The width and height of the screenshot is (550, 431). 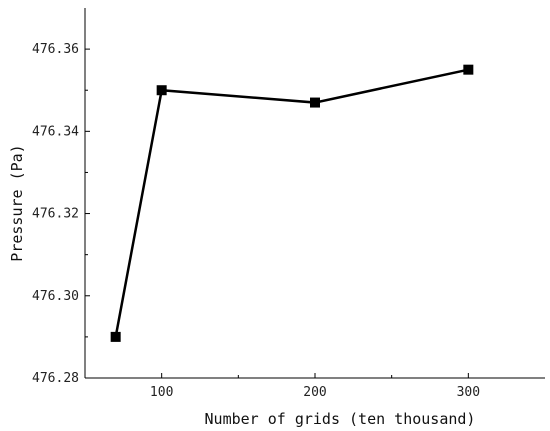 I want to click on x-tick-label: 200, so click(x=314, y=392).